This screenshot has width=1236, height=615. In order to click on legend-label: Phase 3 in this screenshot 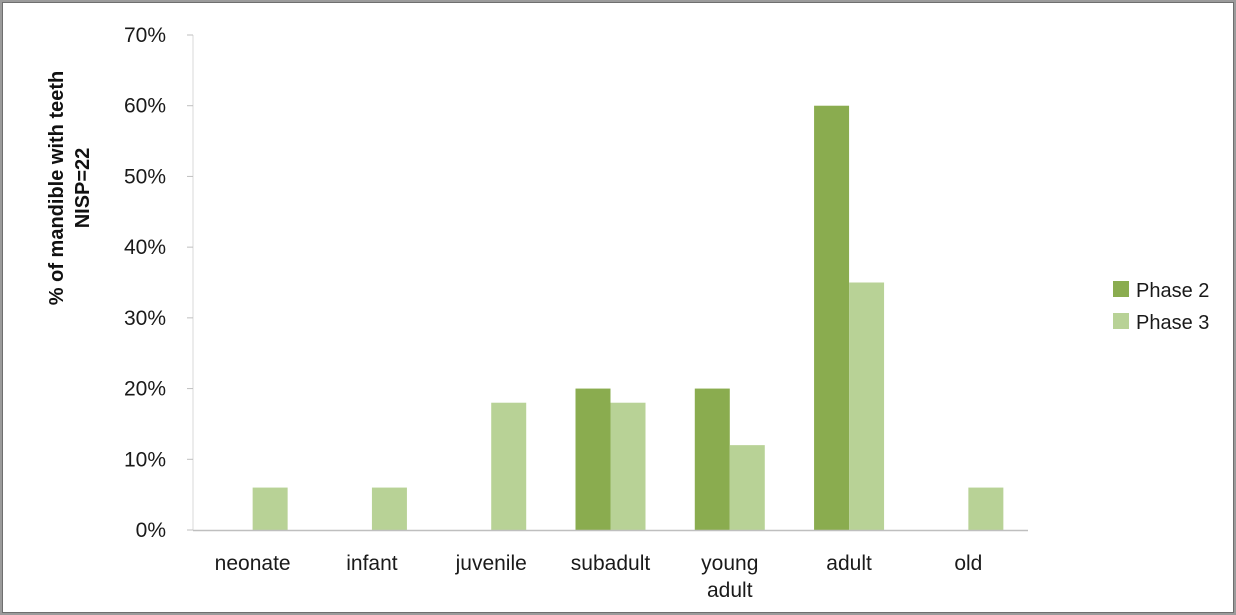, I will do `click(1172, 323)`.